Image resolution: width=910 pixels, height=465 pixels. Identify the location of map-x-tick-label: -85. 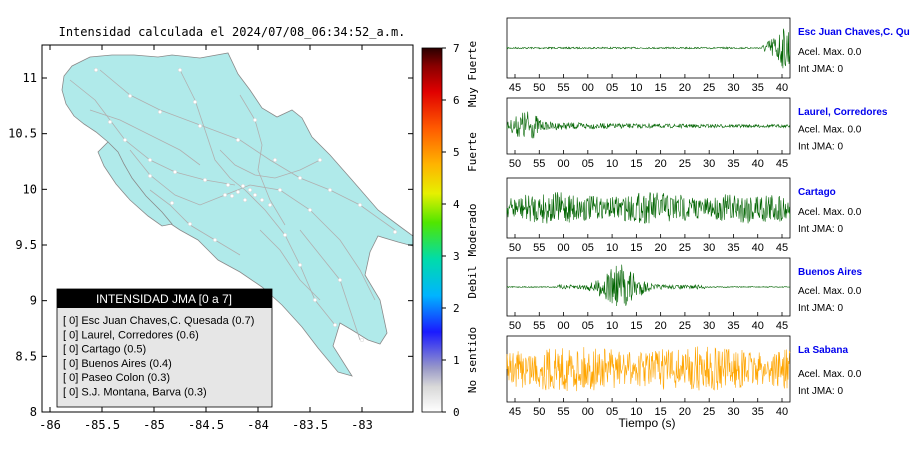
(154, 425).